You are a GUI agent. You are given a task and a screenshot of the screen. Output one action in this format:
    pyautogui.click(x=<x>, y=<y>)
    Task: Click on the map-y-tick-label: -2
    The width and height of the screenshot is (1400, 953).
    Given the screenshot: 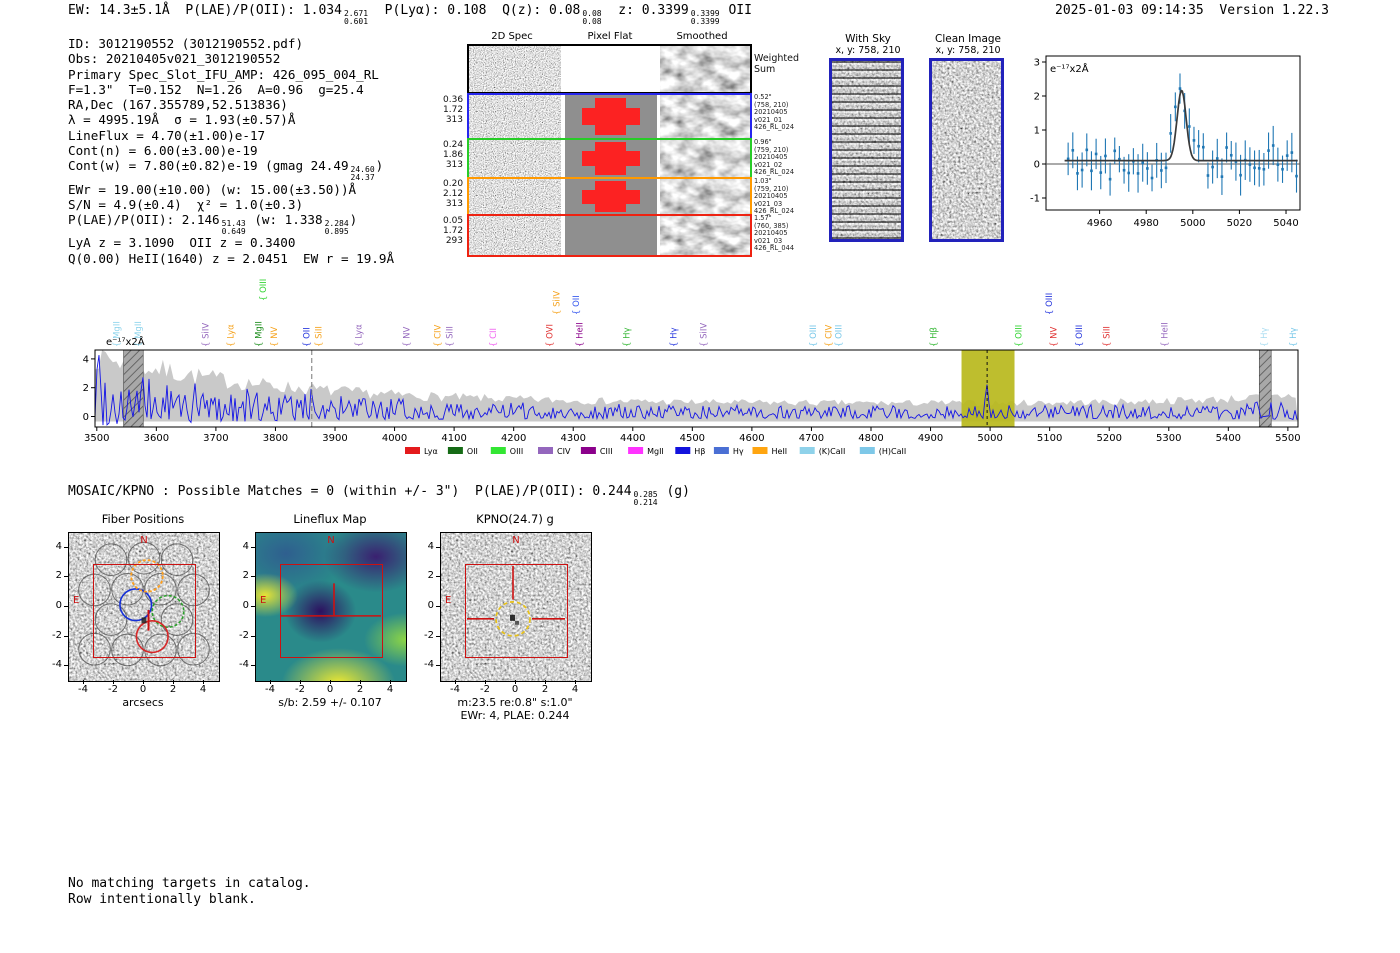 What is the action you would take?
    pyautogui.click(x=244, y=635)
    